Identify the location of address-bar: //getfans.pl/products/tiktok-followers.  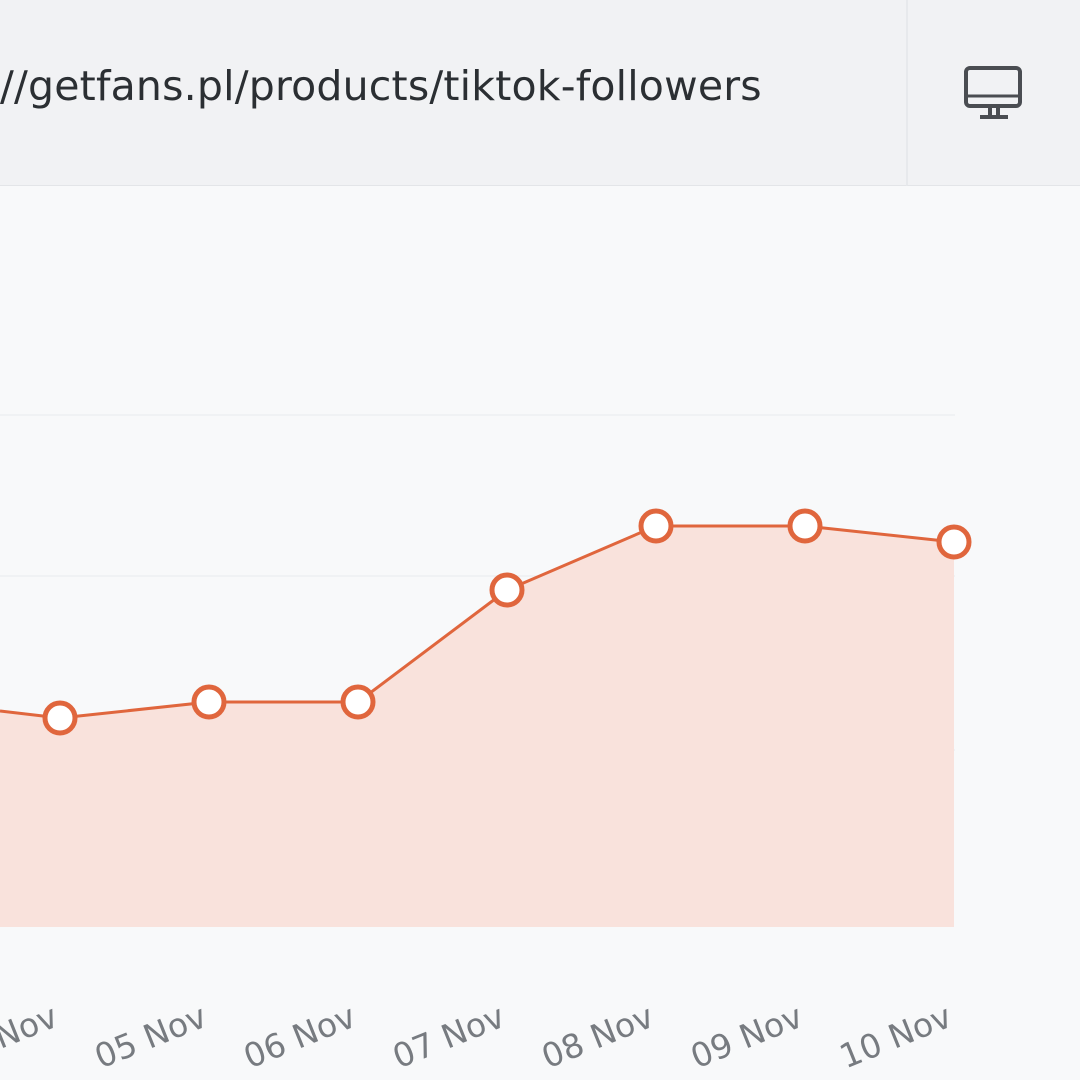
(453, 93).